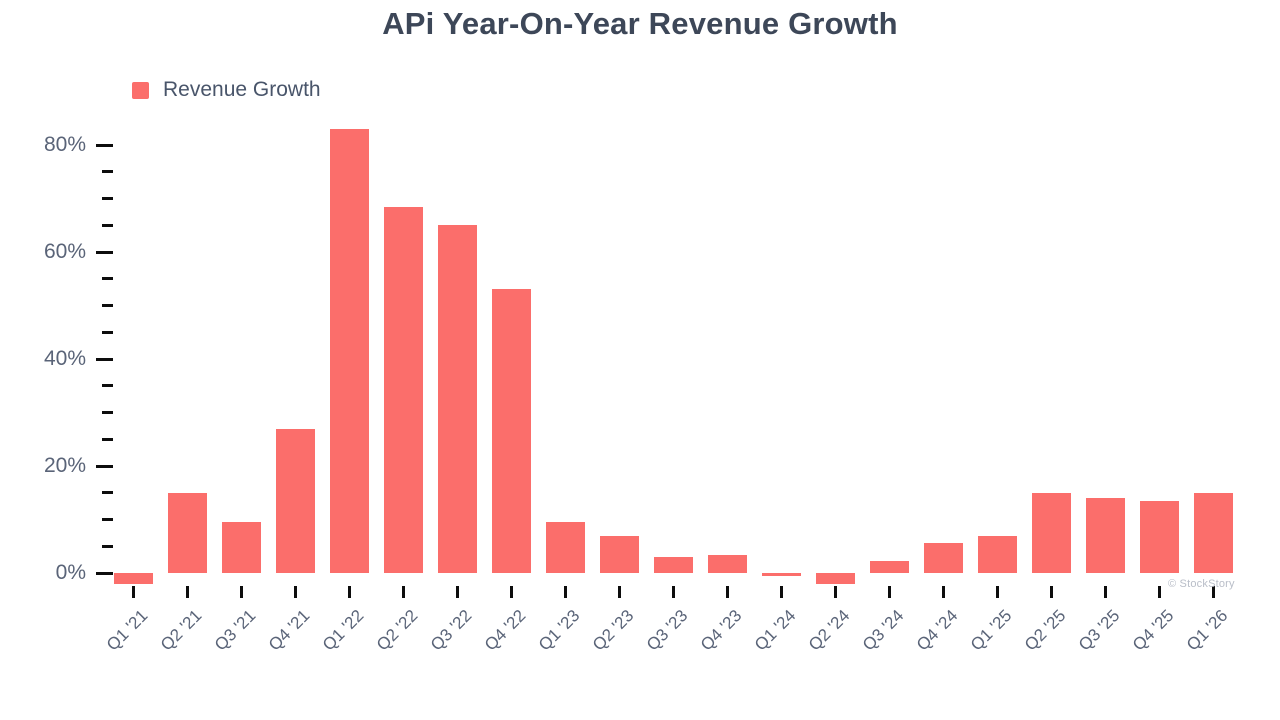 This screenshot has width=1280, height=720. What do you see at coordinates (64, 358) in the screenshot?
I see `y-axis-tick-label: 40%` at bounding box center [64, 358].